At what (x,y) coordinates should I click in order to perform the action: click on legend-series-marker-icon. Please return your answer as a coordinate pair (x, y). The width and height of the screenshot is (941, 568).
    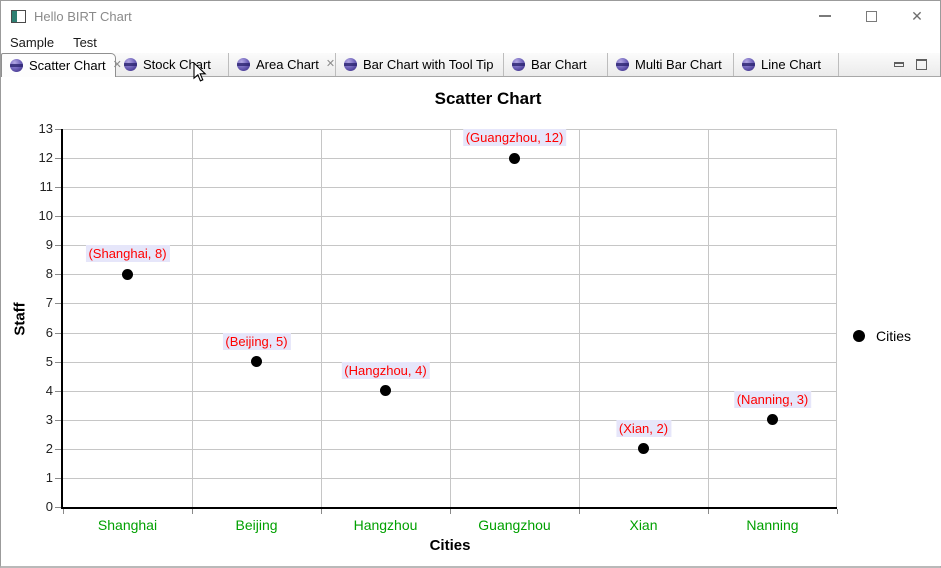
    Looking at the image, I should click on (859, 336).